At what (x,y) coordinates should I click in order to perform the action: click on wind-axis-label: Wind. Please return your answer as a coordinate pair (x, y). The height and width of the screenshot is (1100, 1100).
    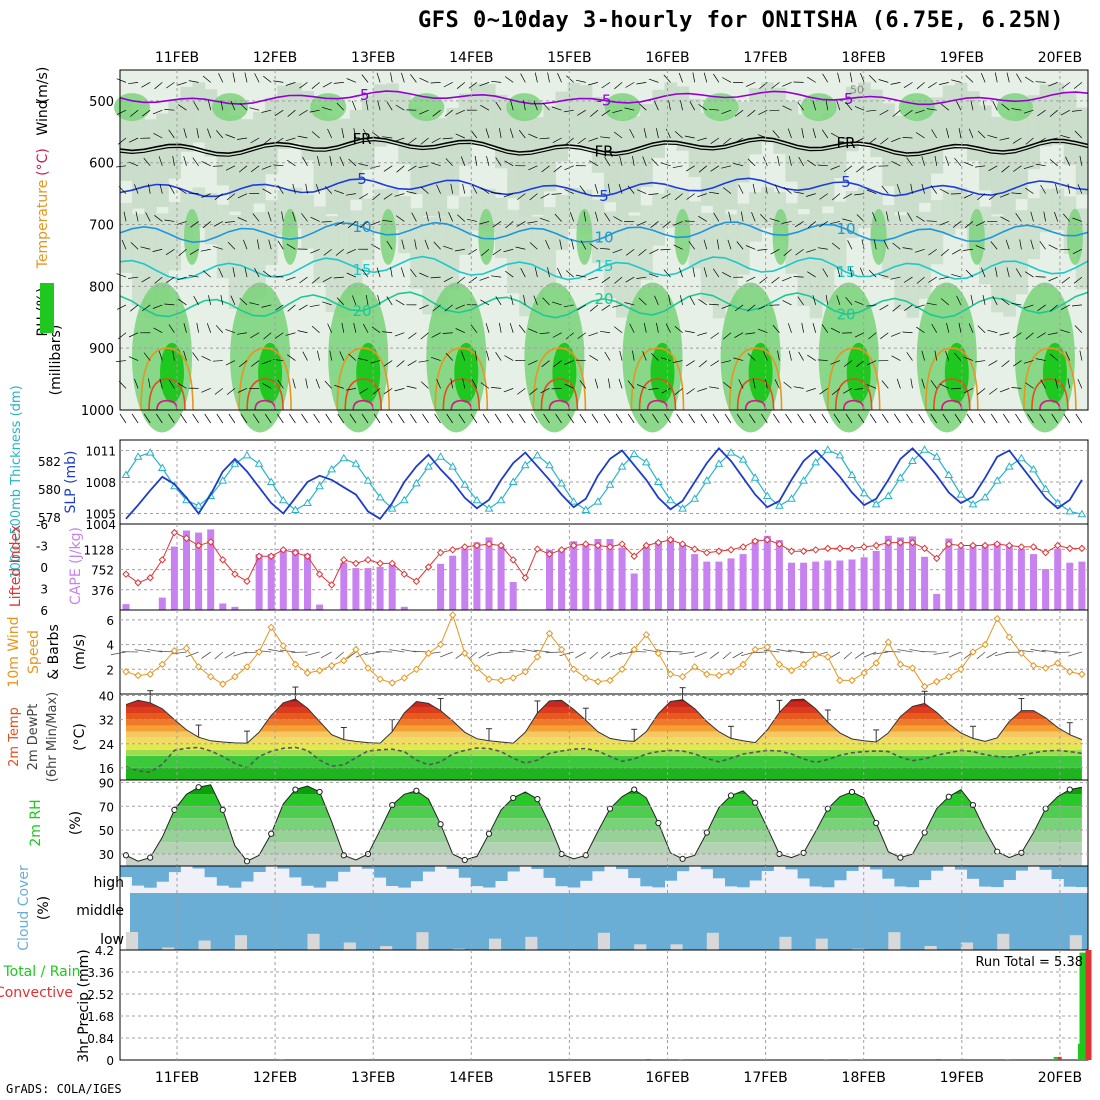
    Looking at the image, I should click on (43, 117).